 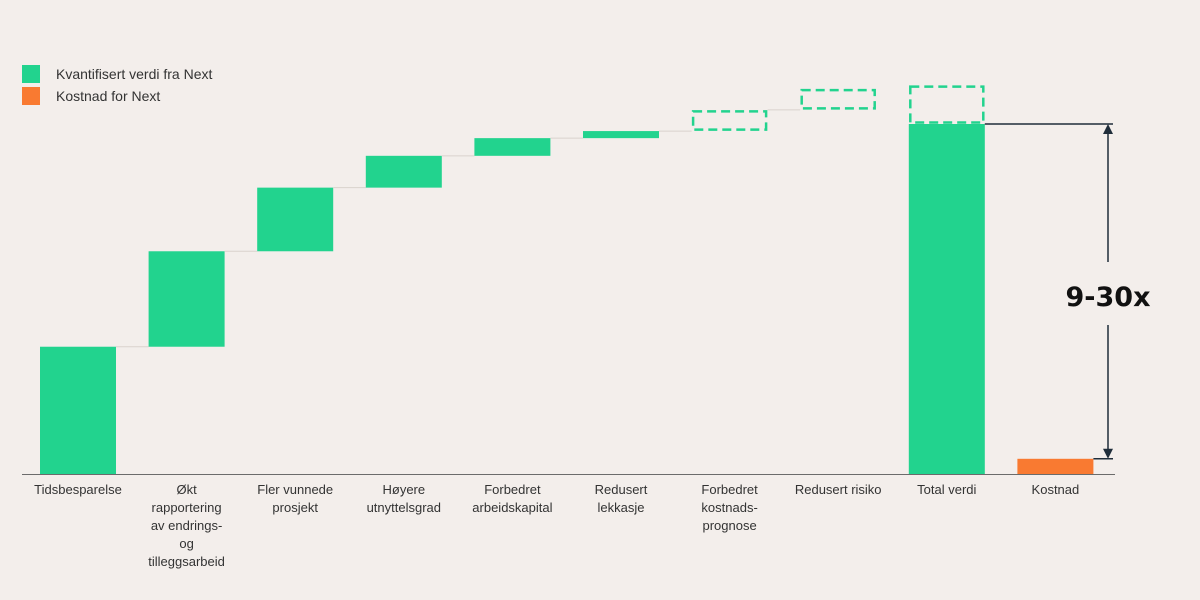 I want to click on ratio-annotation-label: 9-30x, so click(x=1108, y=297).